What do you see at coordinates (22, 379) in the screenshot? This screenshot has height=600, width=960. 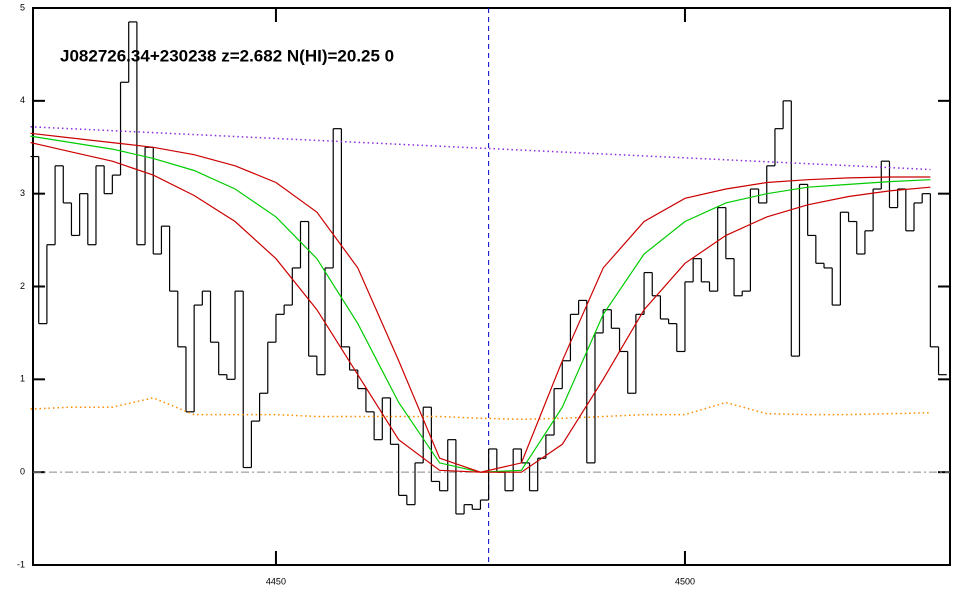 I see `y-tick-label: 1` at bounding box center [22, 379].